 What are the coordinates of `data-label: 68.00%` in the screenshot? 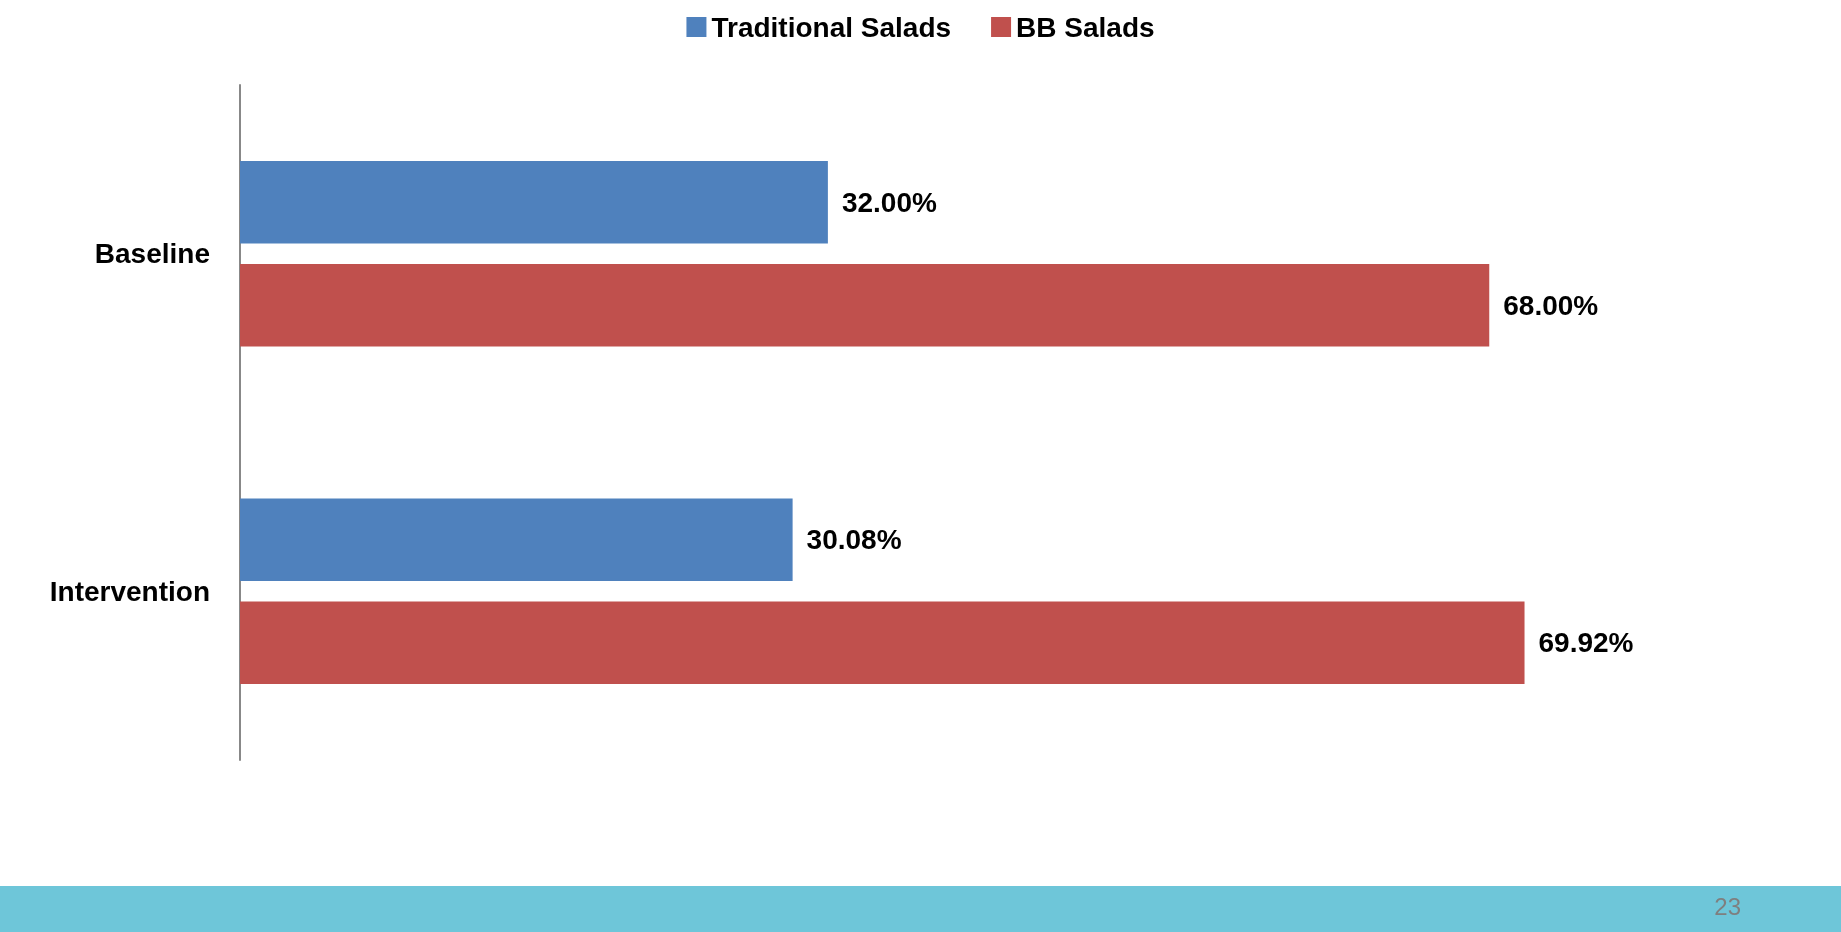 It's located at (1551, 305).